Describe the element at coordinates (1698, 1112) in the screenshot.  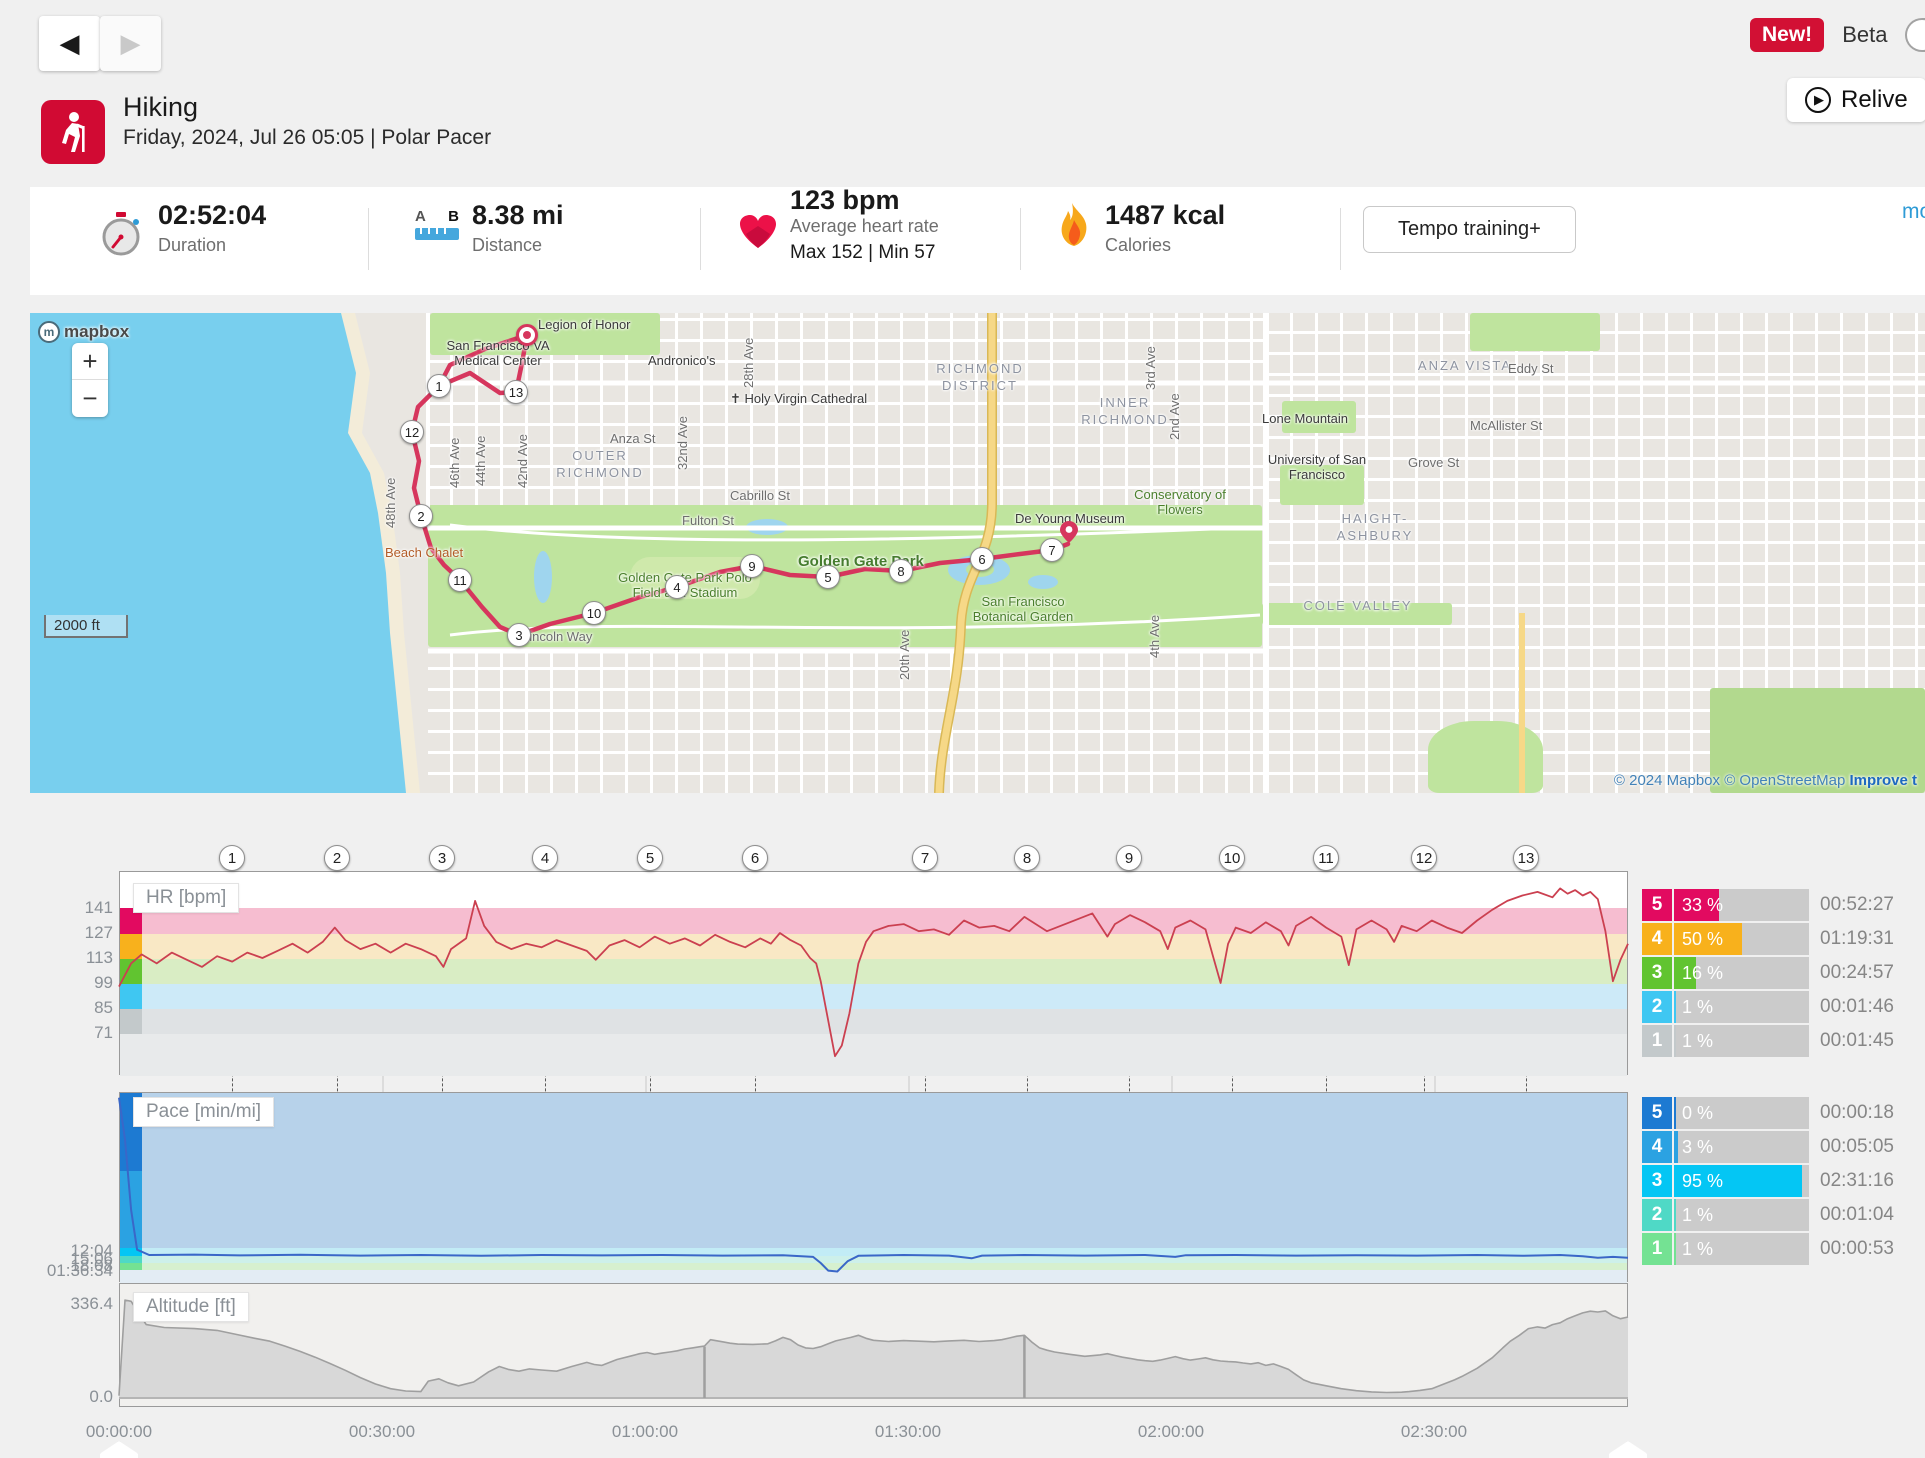
I see `pace-zone-percent: 0 %` at that location.